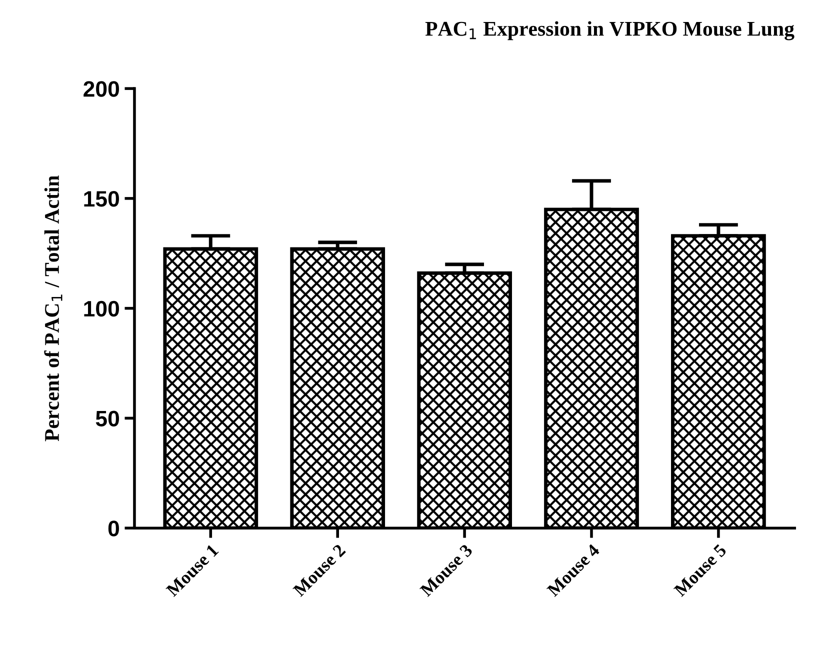 The image size is (815, 656). Describe the element at coordinates (53, 309) in the screenshot. I see `y-axis-title: Percent of PAC$_{1}$ / Total Actin` at that location.